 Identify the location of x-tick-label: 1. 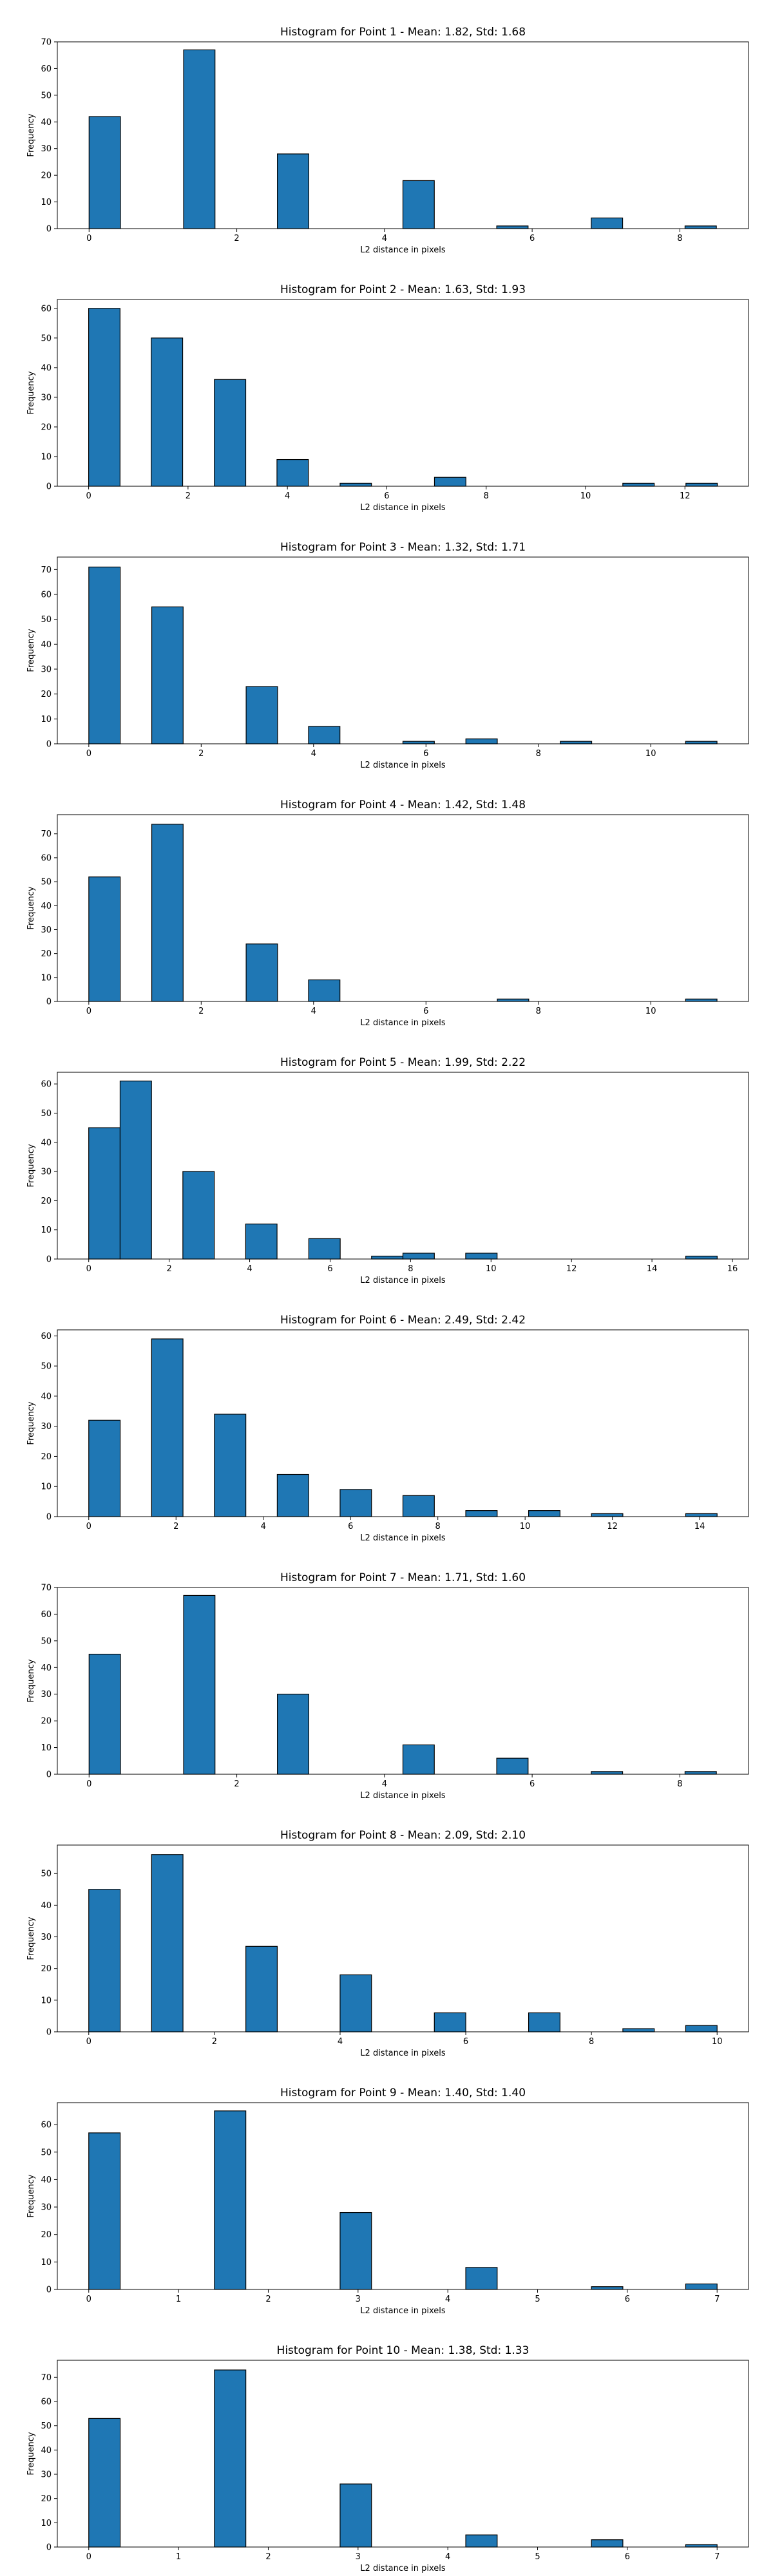
(178, 2299).